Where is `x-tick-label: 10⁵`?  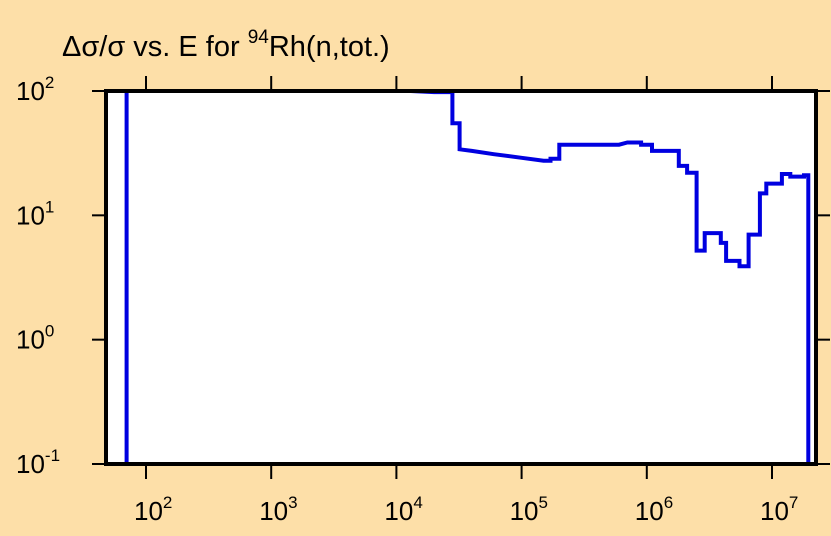 x-tick-label: 10⁵ is located at coordinates (529, 509).